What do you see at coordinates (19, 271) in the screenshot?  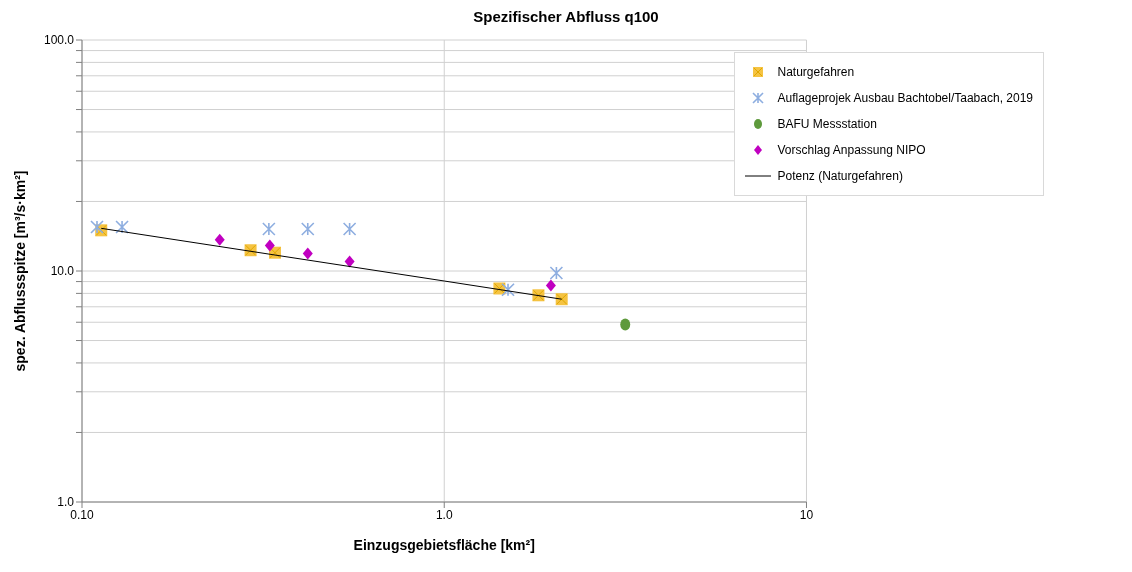 I see `y-axis-title: spez. Abflussspitze [m³/s·km²]` at bounding box center [19, 271].